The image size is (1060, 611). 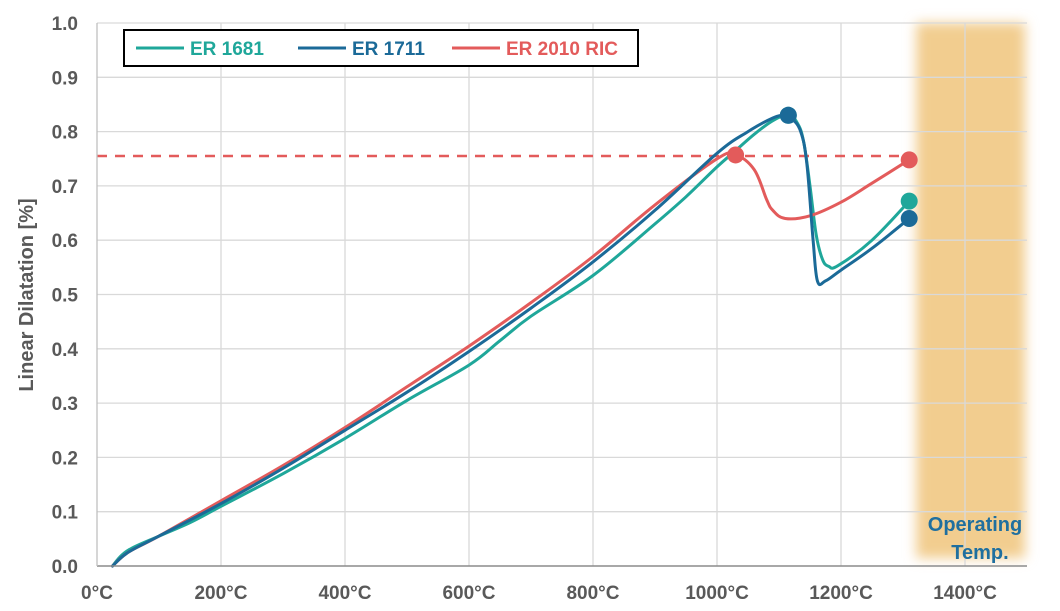 I want to click on x-tick-label: 0°C, so click(x=97, y=593).